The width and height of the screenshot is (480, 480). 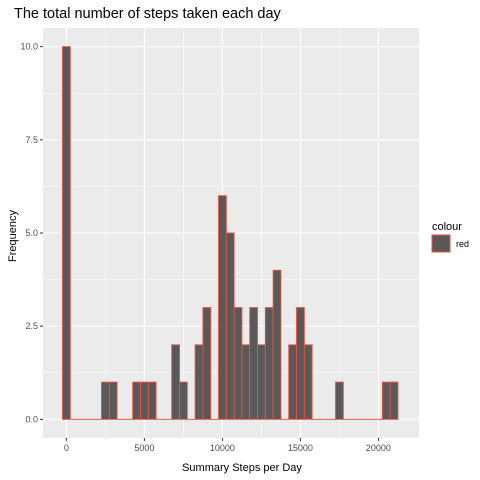 What do you see at coordinates (300, 448) in the screenshot?
I see `x-tick-label: 15000` at bounding box center [300, 448].